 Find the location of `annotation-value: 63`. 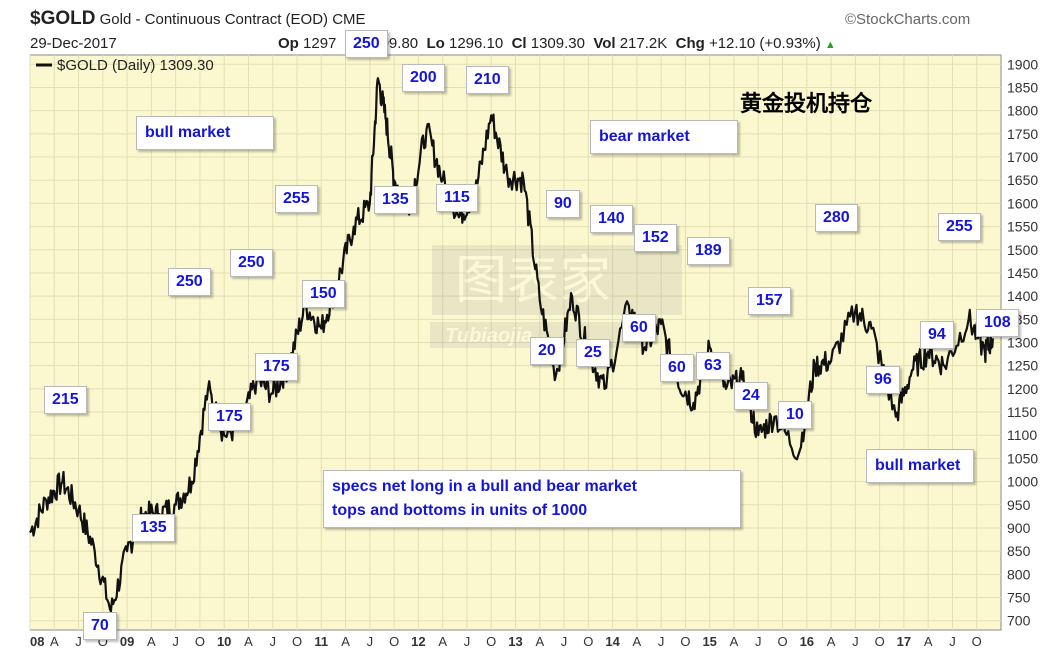

annotation-value: 63 is located at coordinates (713, 366).